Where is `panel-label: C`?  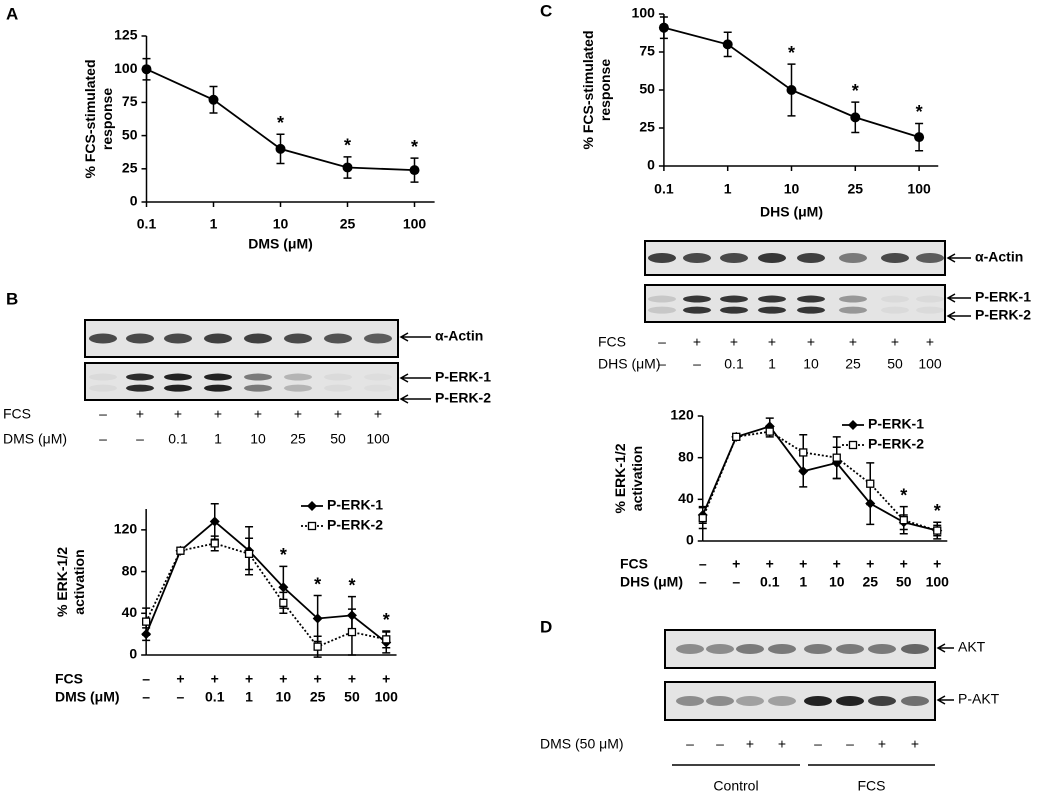
panel-label: C is located at coordinates (546, 10).